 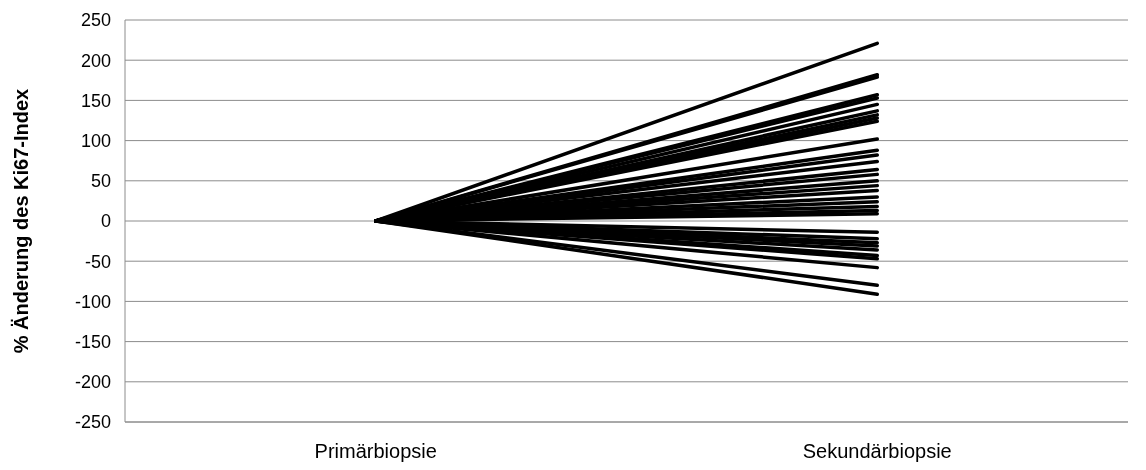 What do you see at coordinates (92, 301) in the screenshot?
I see `y-tick-label: -100` at bounding box center [92, 301].